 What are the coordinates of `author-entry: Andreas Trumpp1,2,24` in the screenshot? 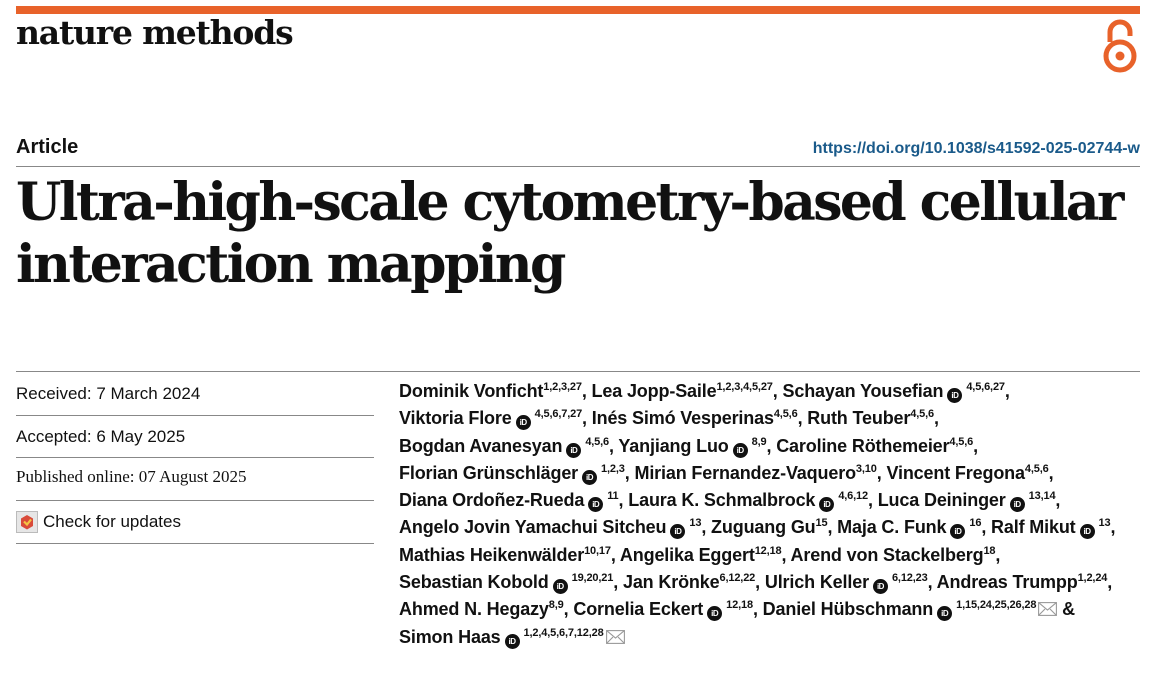 It's located at (1022, 582).